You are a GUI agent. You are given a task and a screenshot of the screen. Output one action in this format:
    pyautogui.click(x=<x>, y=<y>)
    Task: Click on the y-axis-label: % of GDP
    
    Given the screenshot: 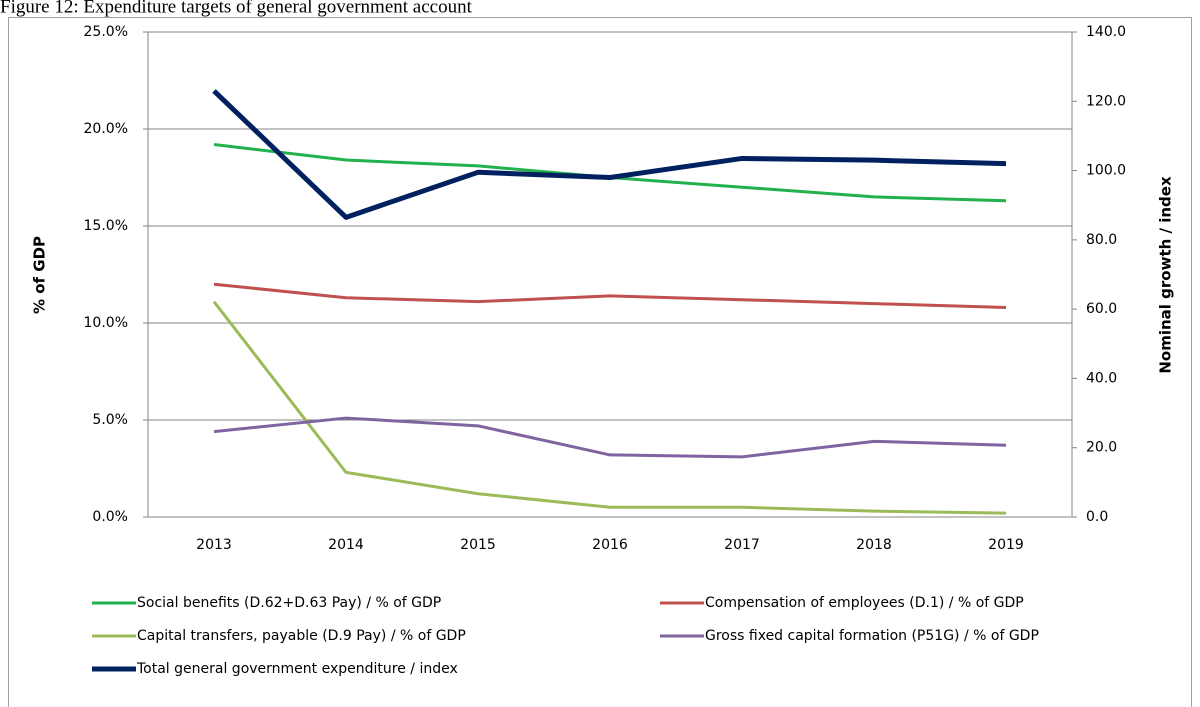 What is the action you would take?
    pyautogui.click(x=40, y=275)
    